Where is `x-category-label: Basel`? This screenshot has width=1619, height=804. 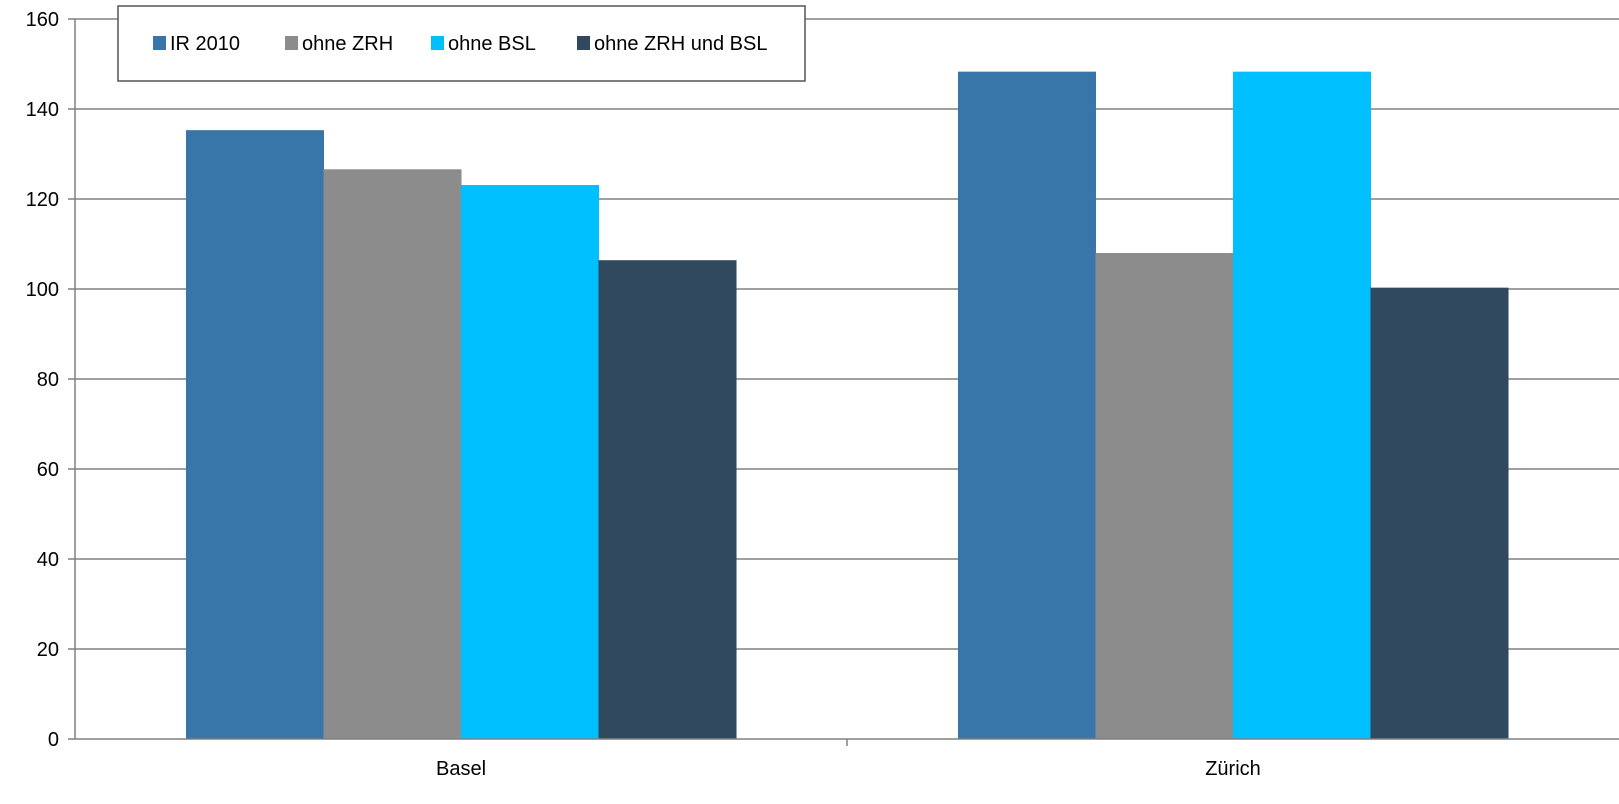
x-category-label: Basel is located at coordinates (461, 769).